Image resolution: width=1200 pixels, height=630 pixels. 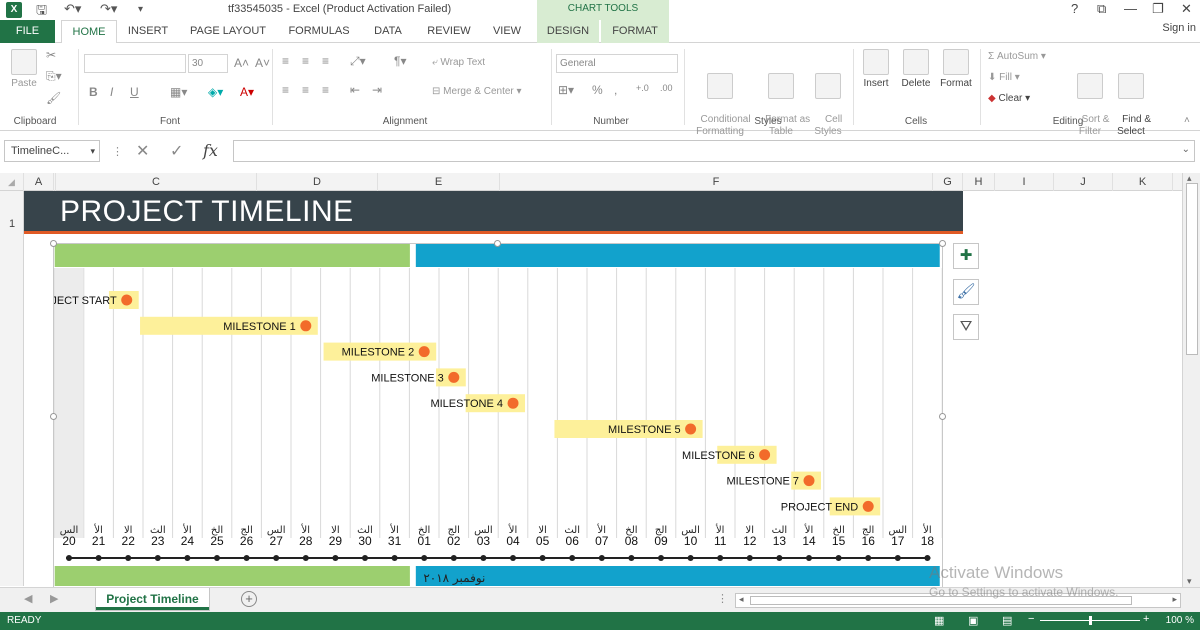 What do you see at coordinates (1130, 8) in the screenshot?
I see `minimize-icon: —` at bounding box center [1130, 8].